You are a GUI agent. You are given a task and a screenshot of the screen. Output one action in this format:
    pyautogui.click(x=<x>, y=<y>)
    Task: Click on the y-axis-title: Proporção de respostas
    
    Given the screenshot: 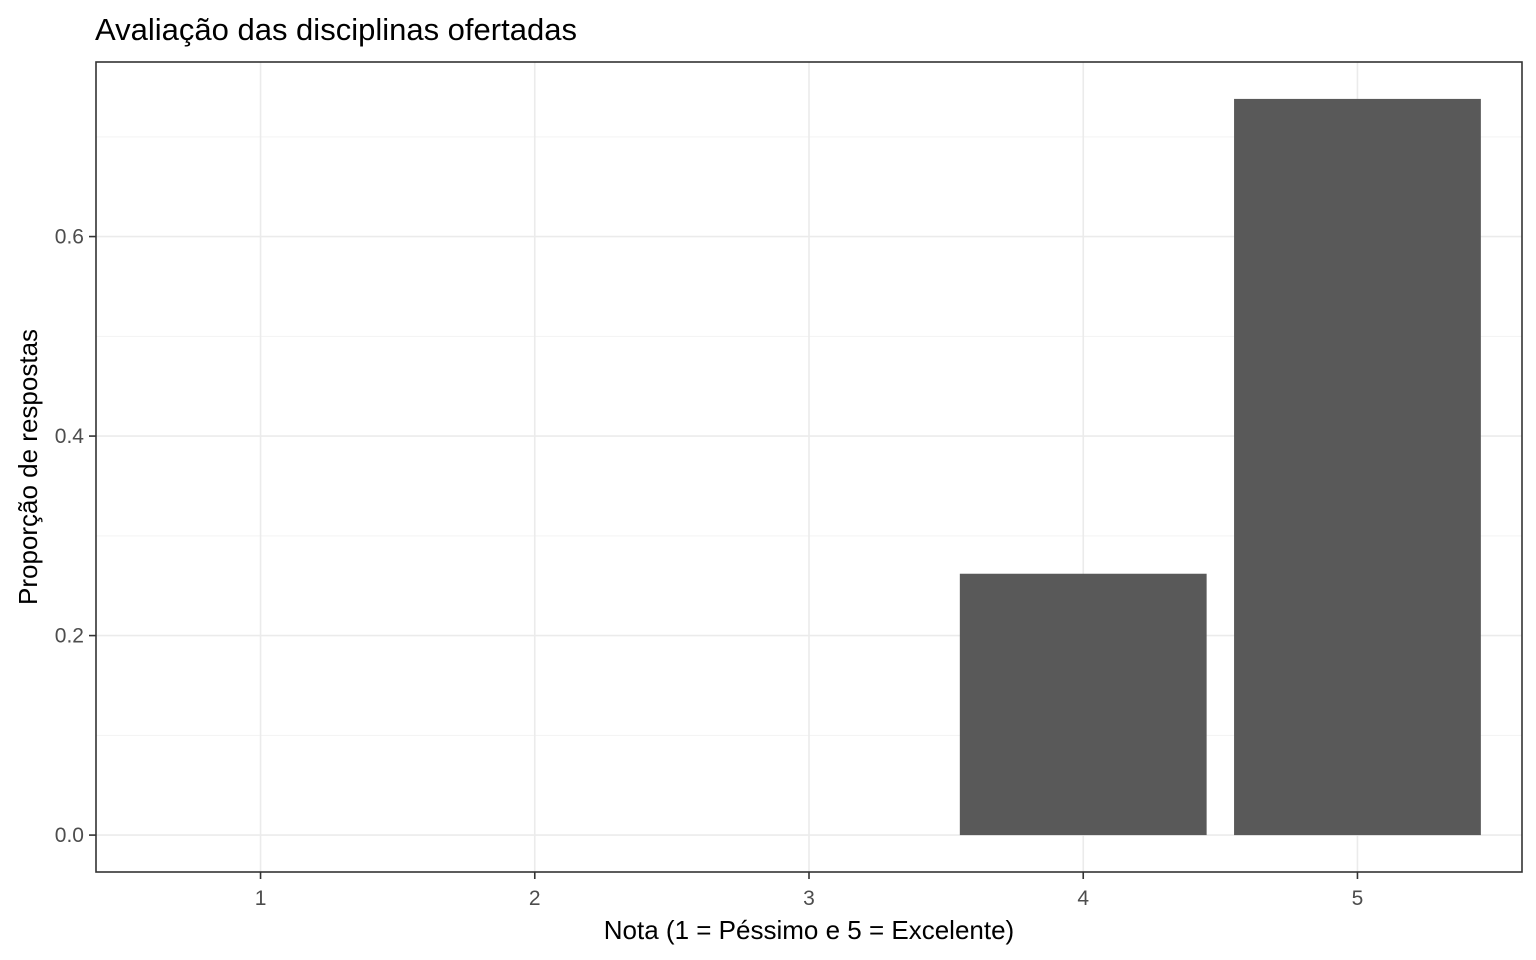 What is the action you would take?
    pyautogui.click(x=28, y=467)
    